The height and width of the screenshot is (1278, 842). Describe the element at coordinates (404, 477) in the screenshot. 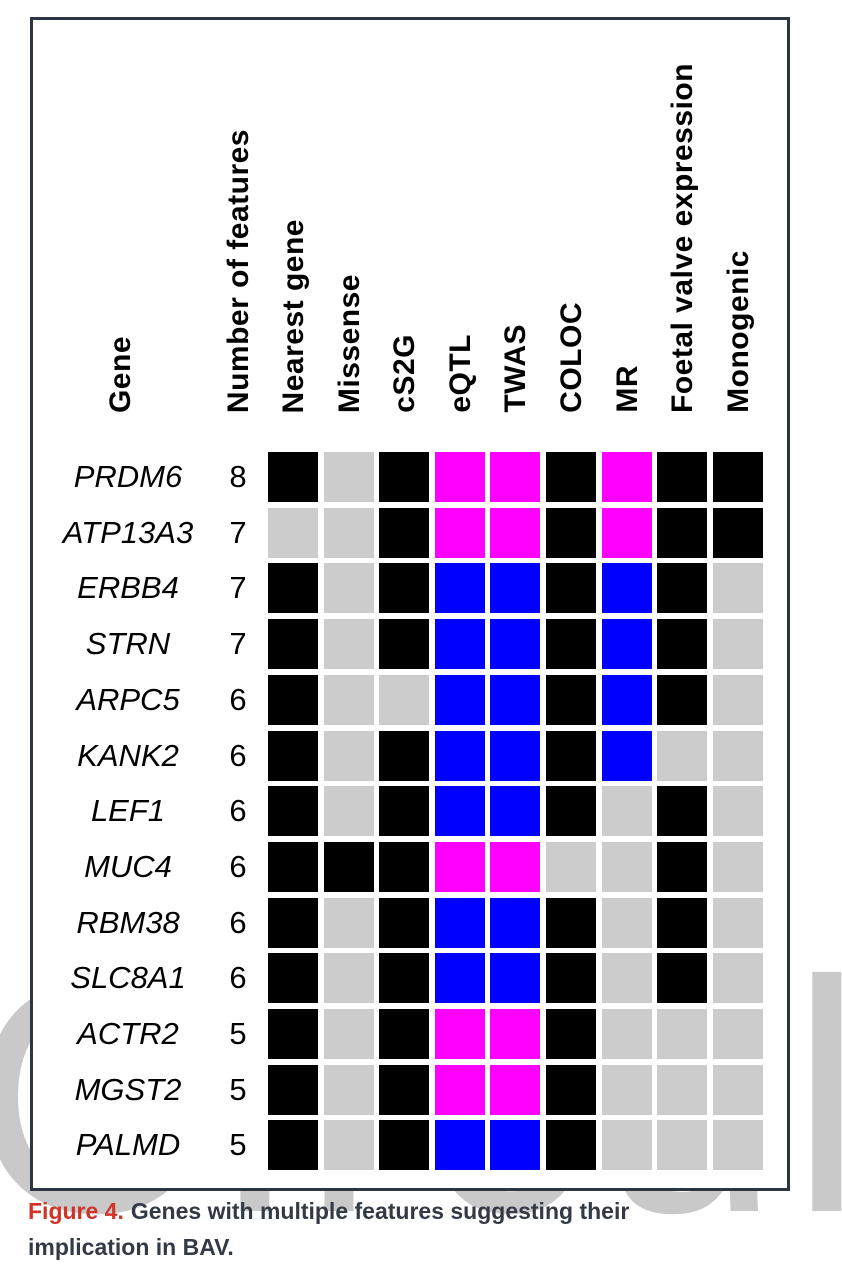

I see `cell-prdm6-cs2g` at that location.